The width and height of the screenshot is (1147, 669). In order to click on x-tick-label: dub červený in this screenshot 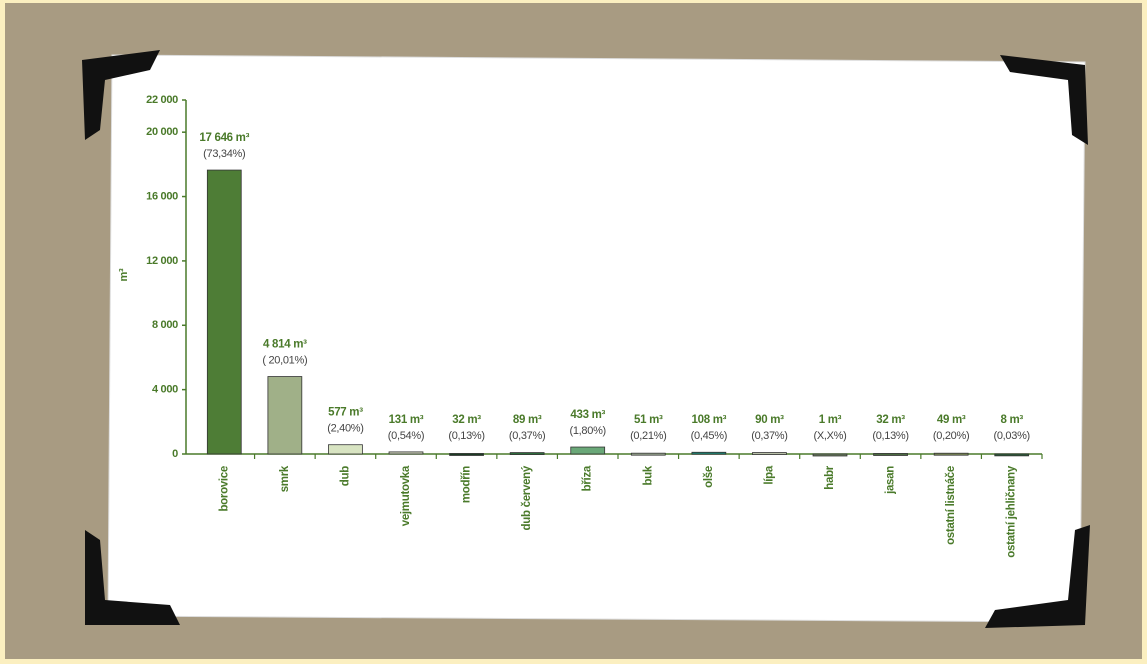, I will do `click(527, 497)`.